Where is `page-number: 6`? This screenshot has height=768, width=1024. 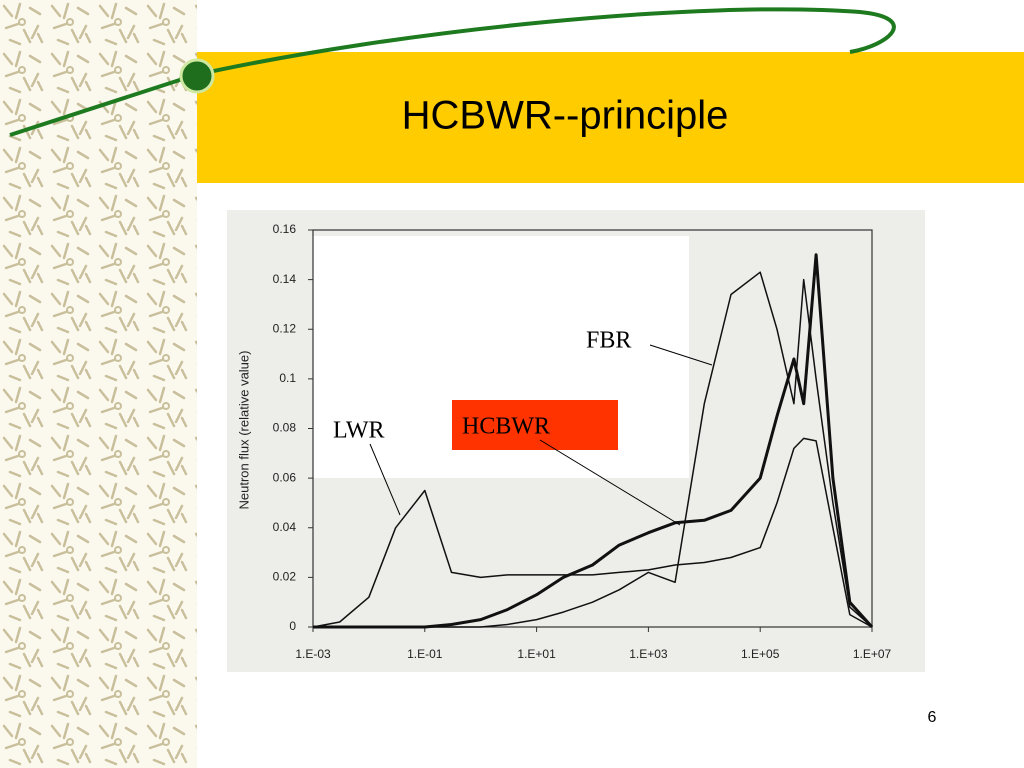 page-number: 6 is located at coordinates (932, 717).